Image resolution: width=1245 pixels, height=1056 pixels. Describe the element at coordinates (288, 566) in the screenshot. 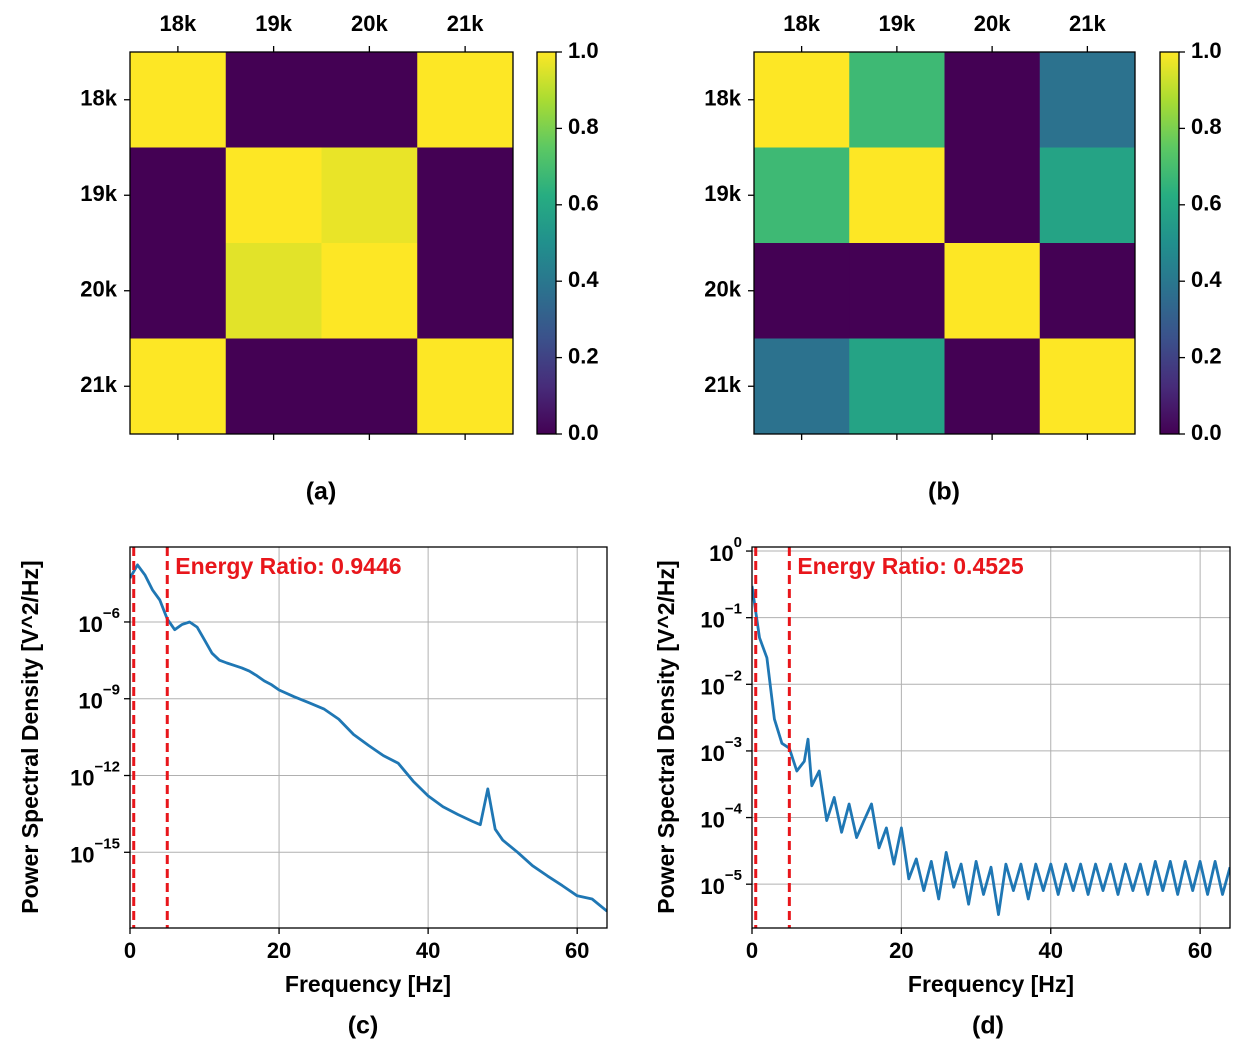

I see `annotation: Energy Ratio: 0.9446` at that location.